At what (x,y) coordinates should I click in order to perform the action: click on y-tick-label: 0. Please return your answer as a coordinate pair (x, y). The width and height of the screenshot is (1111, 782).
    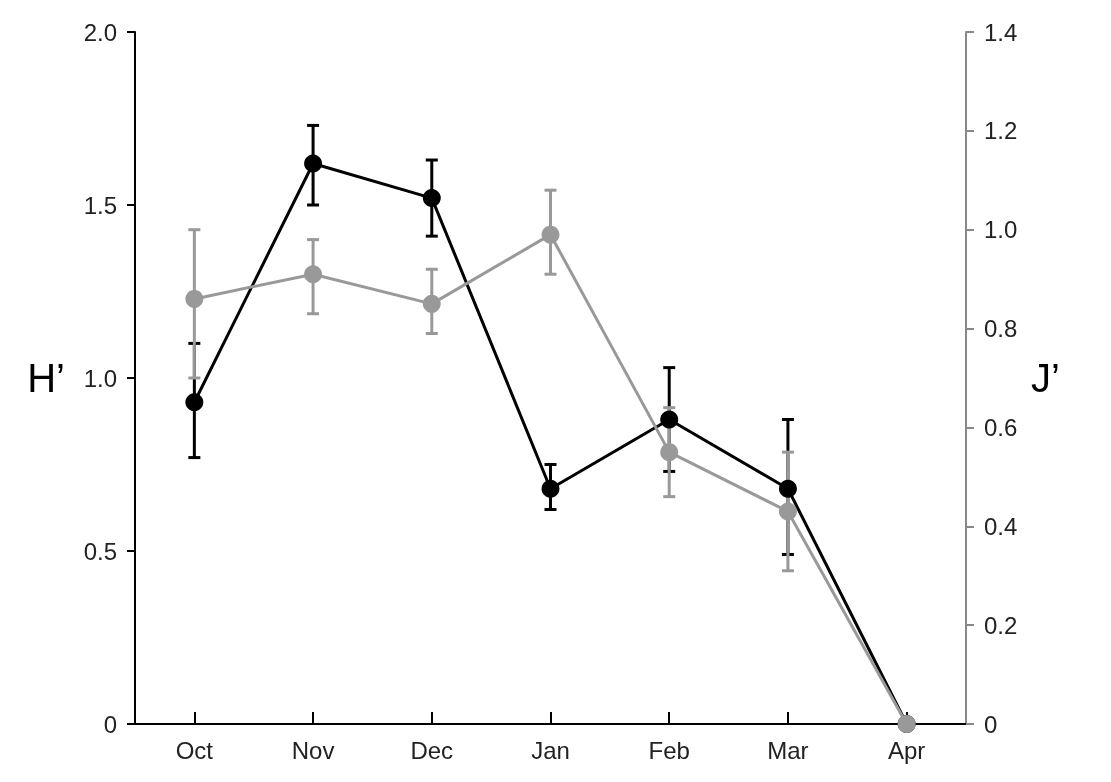
    Looking at the image, I should click on (110, 724).